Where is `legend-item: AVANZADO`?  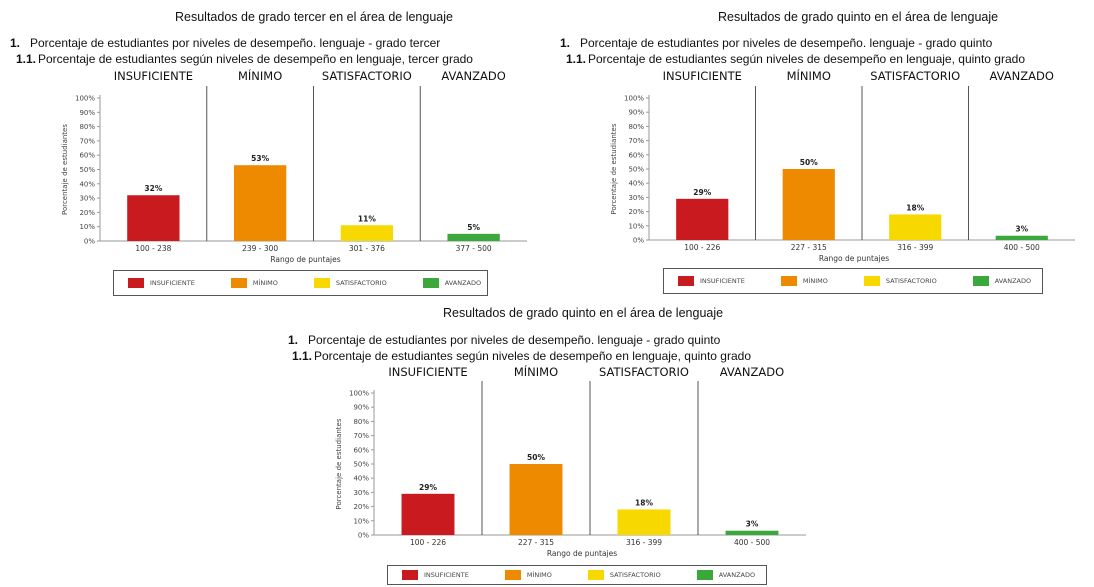 legend-item: AVANZADO is located at coordinates (1002, 281).